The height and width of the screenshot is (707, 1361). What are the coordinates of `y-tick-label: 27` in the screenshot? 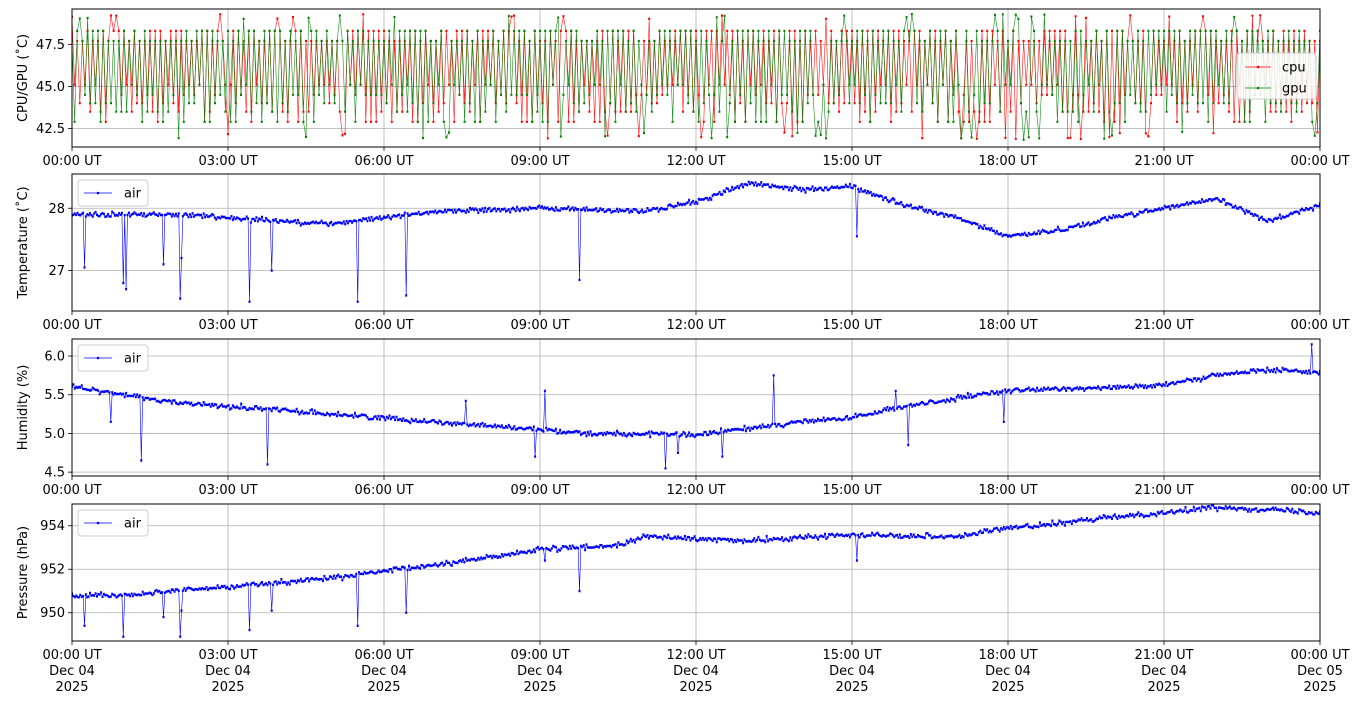 It's located at (56, 271).